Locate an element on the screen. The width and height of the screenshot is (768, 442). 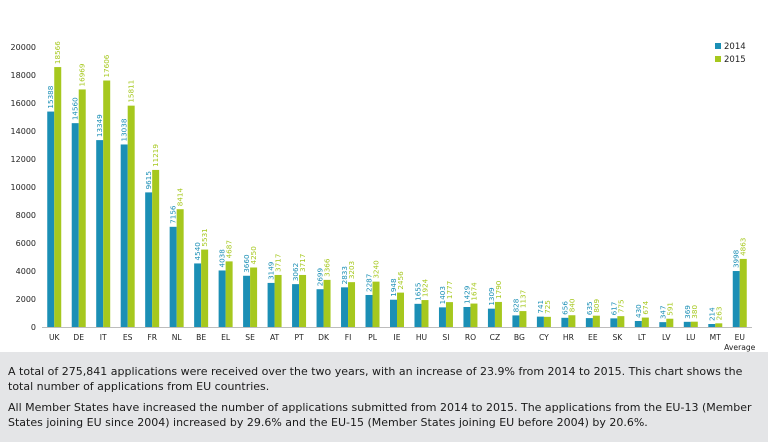
bar-2014-es is located at coordinates (124, 235).